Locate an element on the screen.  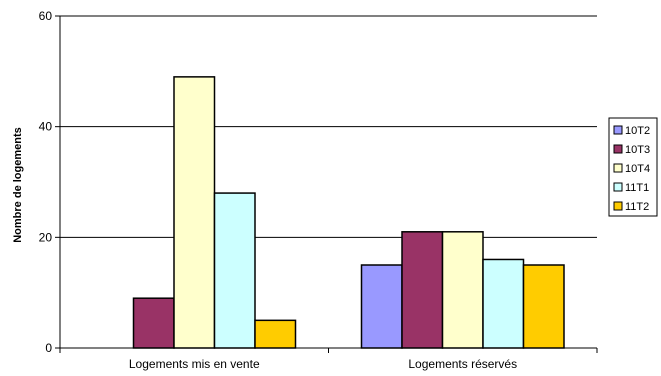
y-tick-label: 40 is located at coordinates (46, 127).